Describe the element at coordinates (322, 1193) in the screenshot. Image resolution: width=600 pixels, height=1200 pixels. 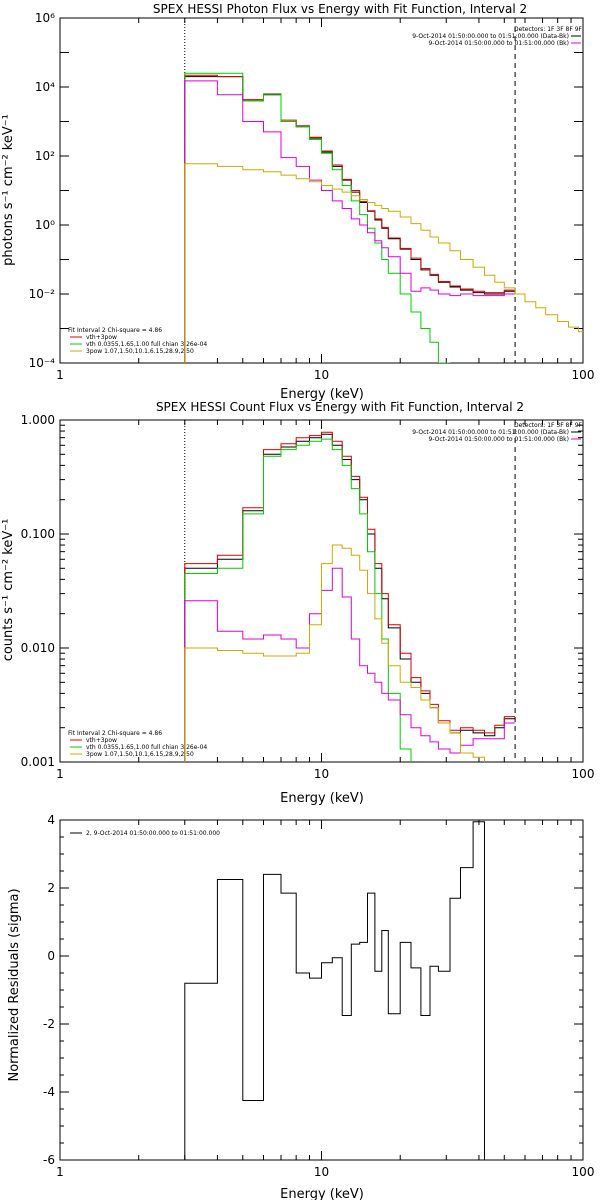
I see `residuals-xlabel: Energy (keV)` at that location.